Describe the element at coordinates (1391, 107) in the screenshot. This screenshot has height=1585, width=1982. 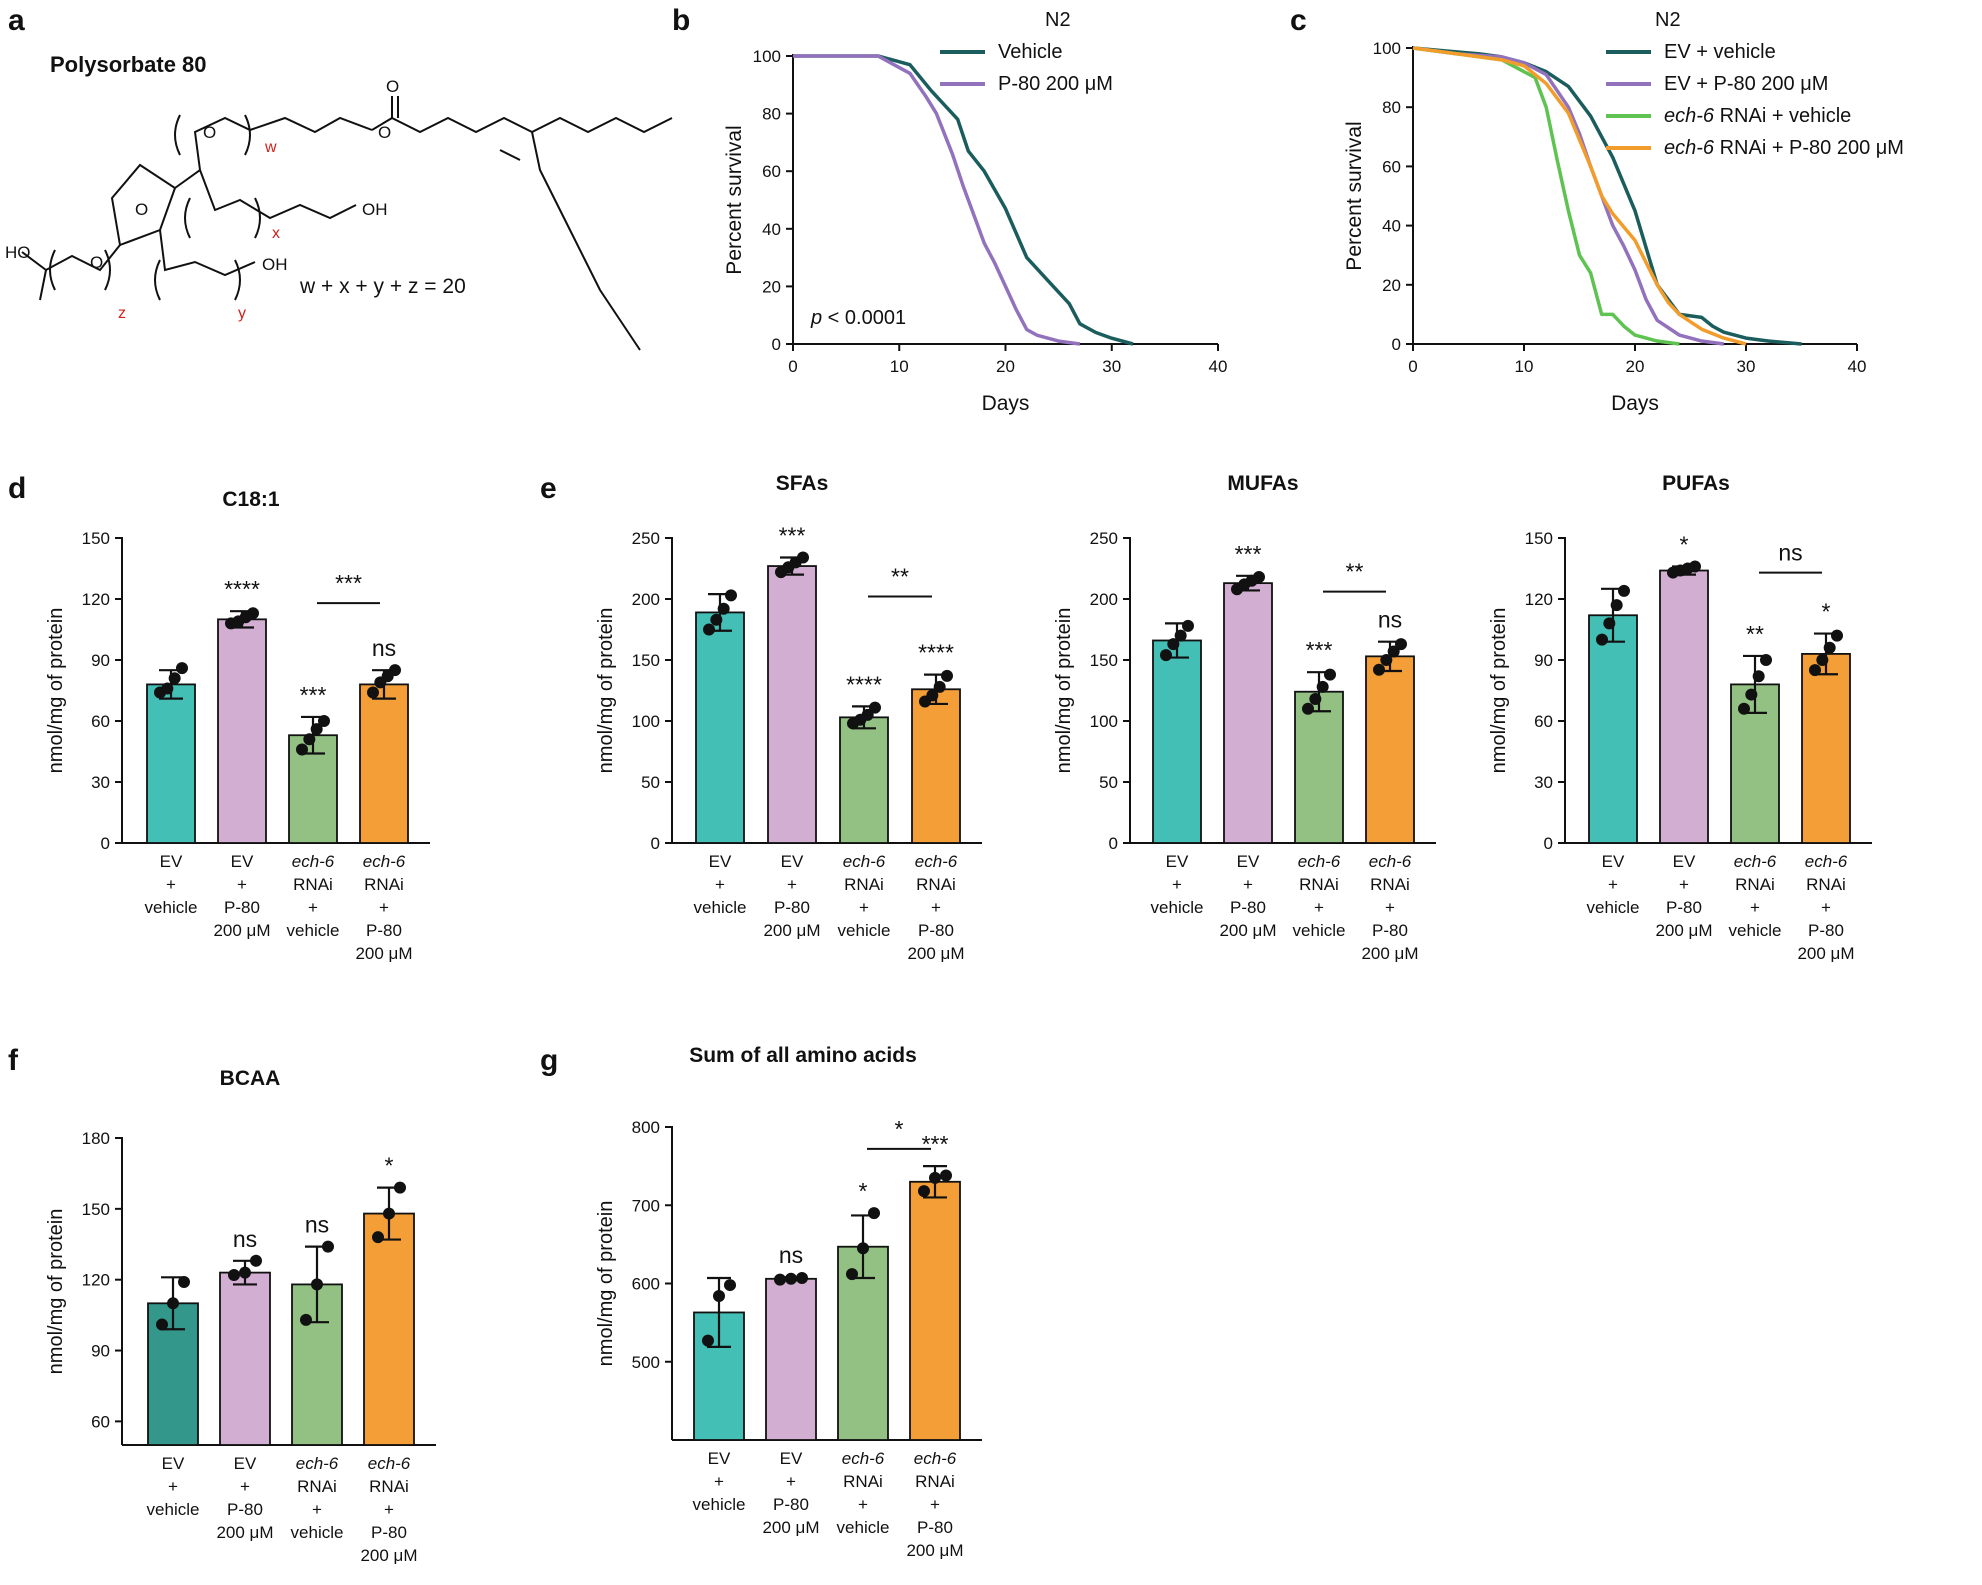
I see `y-tick-label: 80` at that location.